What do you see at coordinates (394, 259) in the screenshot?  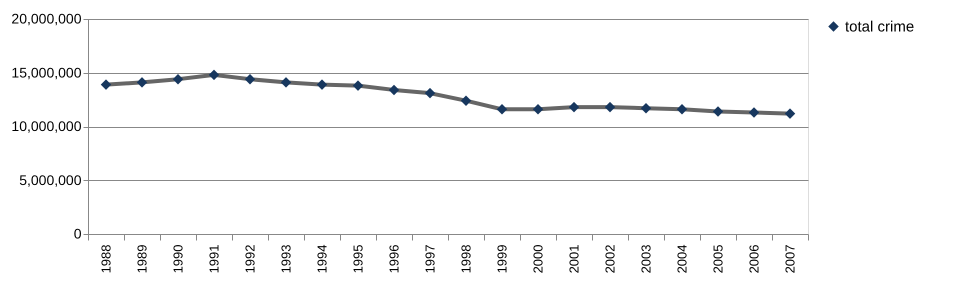 I see `x-tick-label: 1996` at bounding box center [394, 259].